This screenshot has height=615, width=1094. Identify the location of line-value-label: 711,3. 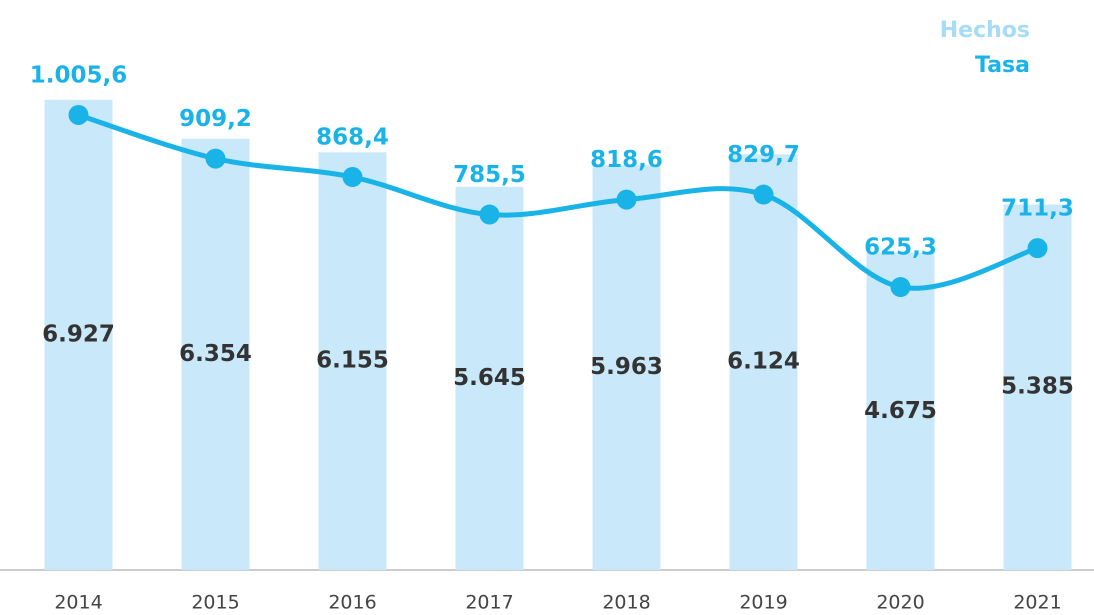
(1037, 209).